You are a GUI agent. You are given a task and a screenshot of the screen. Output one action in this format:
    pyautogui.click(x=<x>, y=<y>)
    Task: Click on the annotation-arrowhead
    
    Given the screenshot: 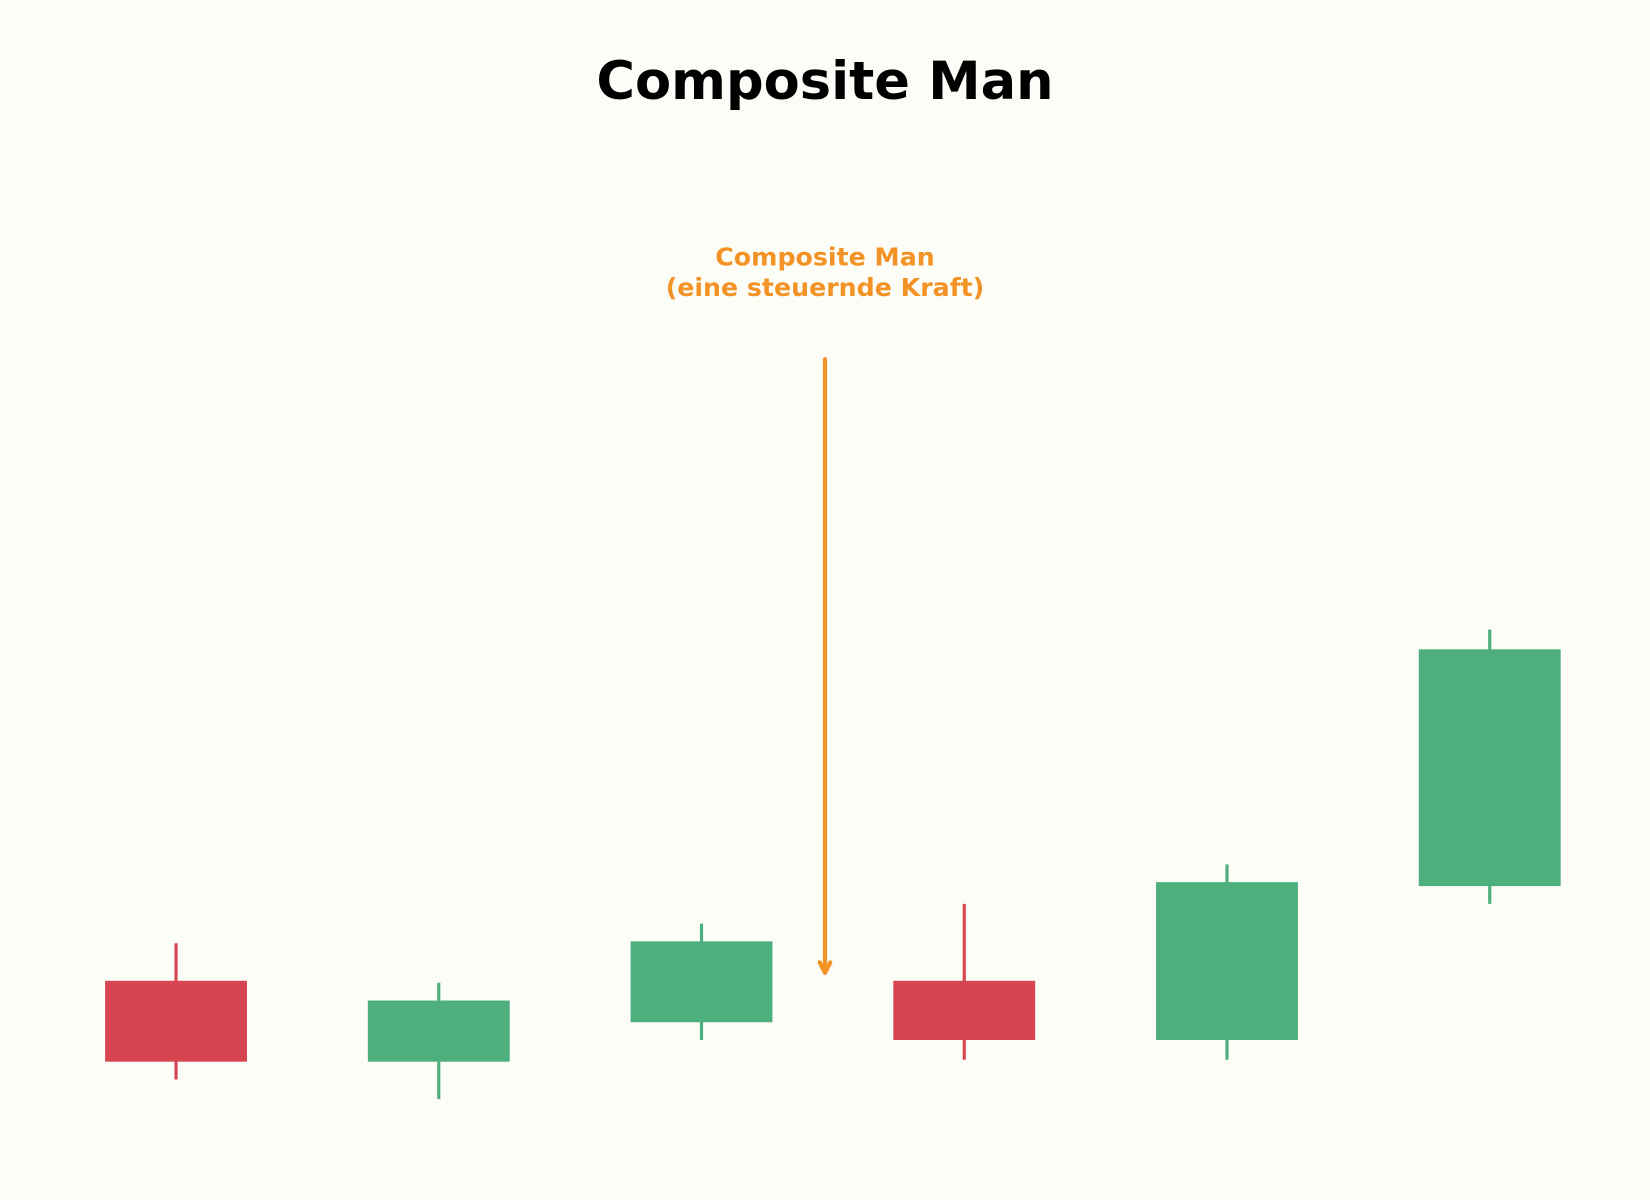 What is the action you would take?
    pyautogui.click(x=825, y=968)
    